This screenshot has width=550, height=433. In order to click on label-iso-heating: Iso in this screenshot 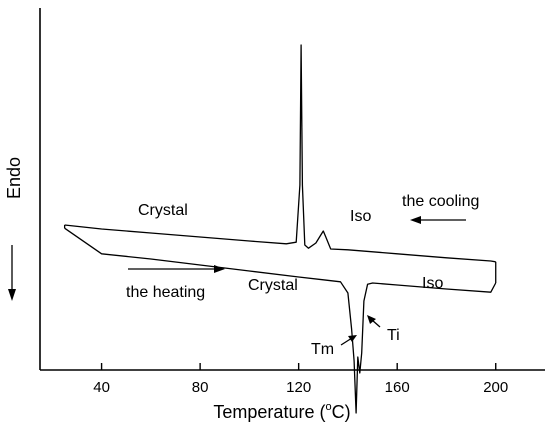, I will do `click(432, 283)`.